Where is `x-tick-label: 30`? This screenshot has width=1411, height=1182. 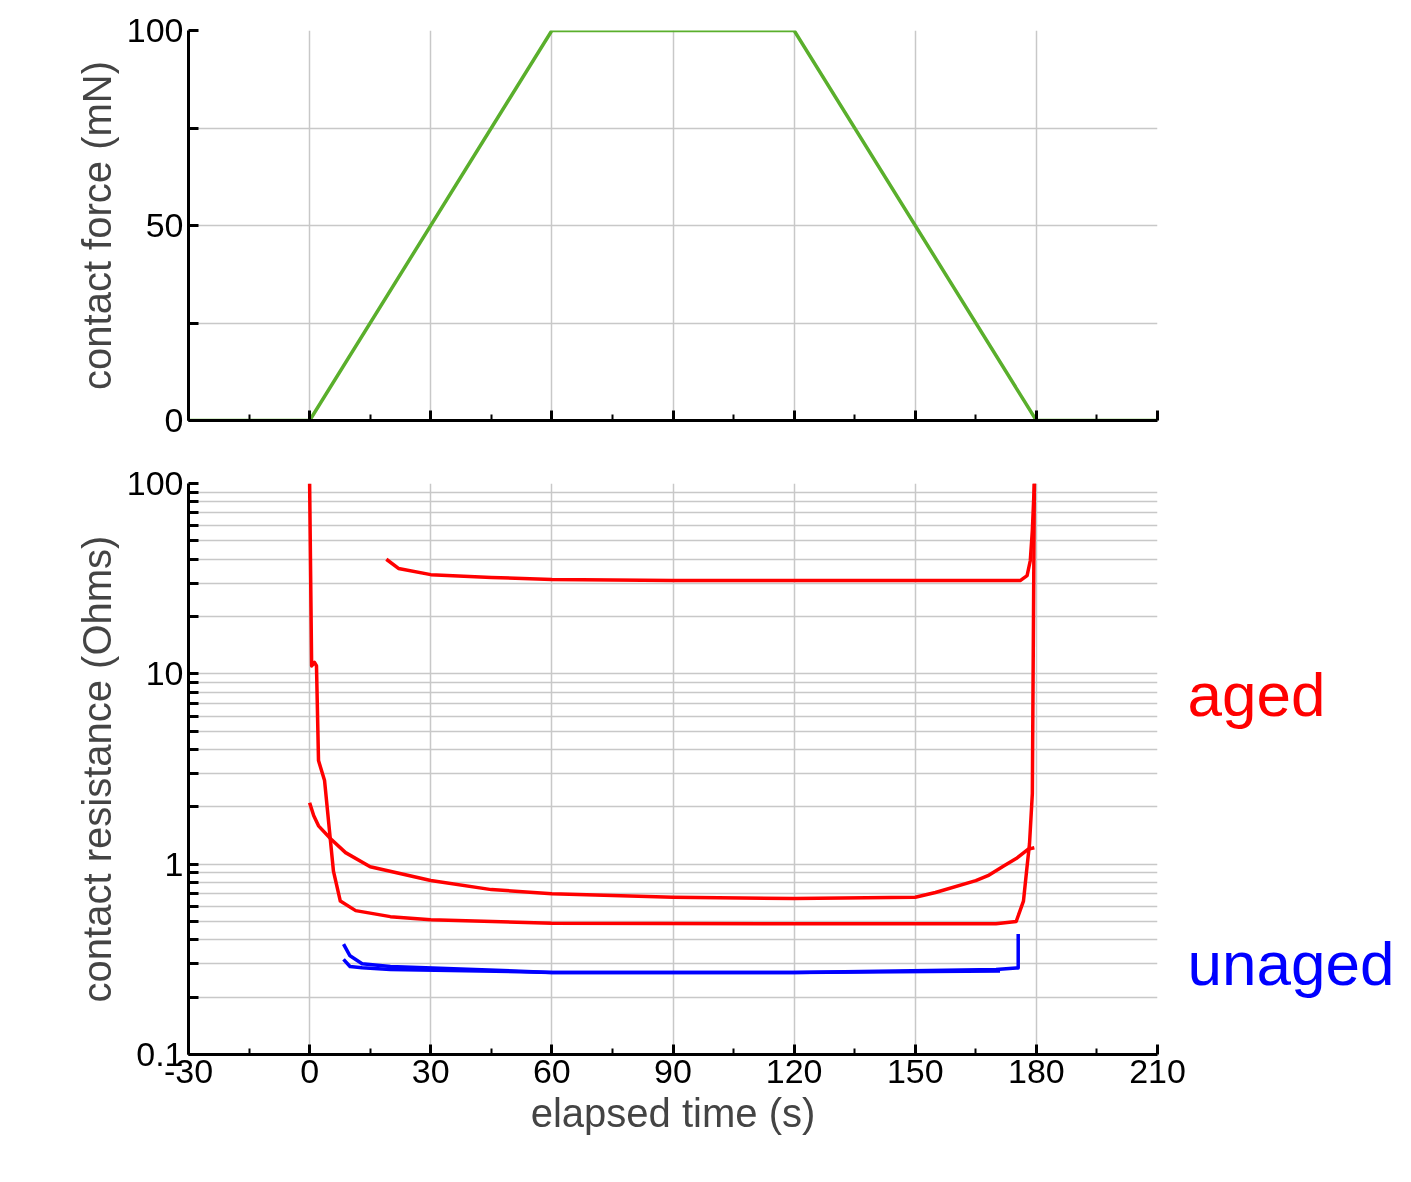 x-tick-label: 30 is located at coordinates (430, 1070).